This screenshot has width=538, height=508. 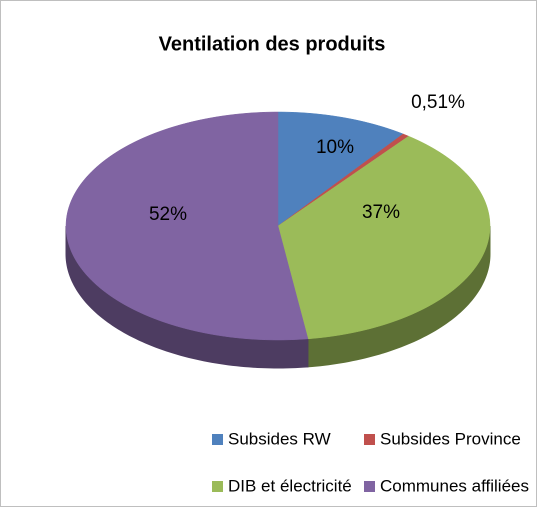 What do you see at coordinates (272, 44) in the screenshot?
I see `chart-title: Ventilation des produits` at bounding box center [272, 44].